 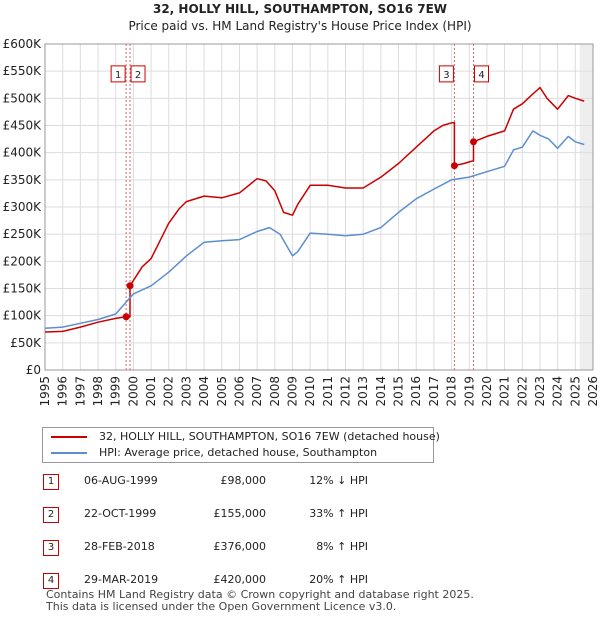 What do you see at coordinates (222, 391) in the screenshot?
I see `x-tick-label: 2005` at bounding box center [222, 391].